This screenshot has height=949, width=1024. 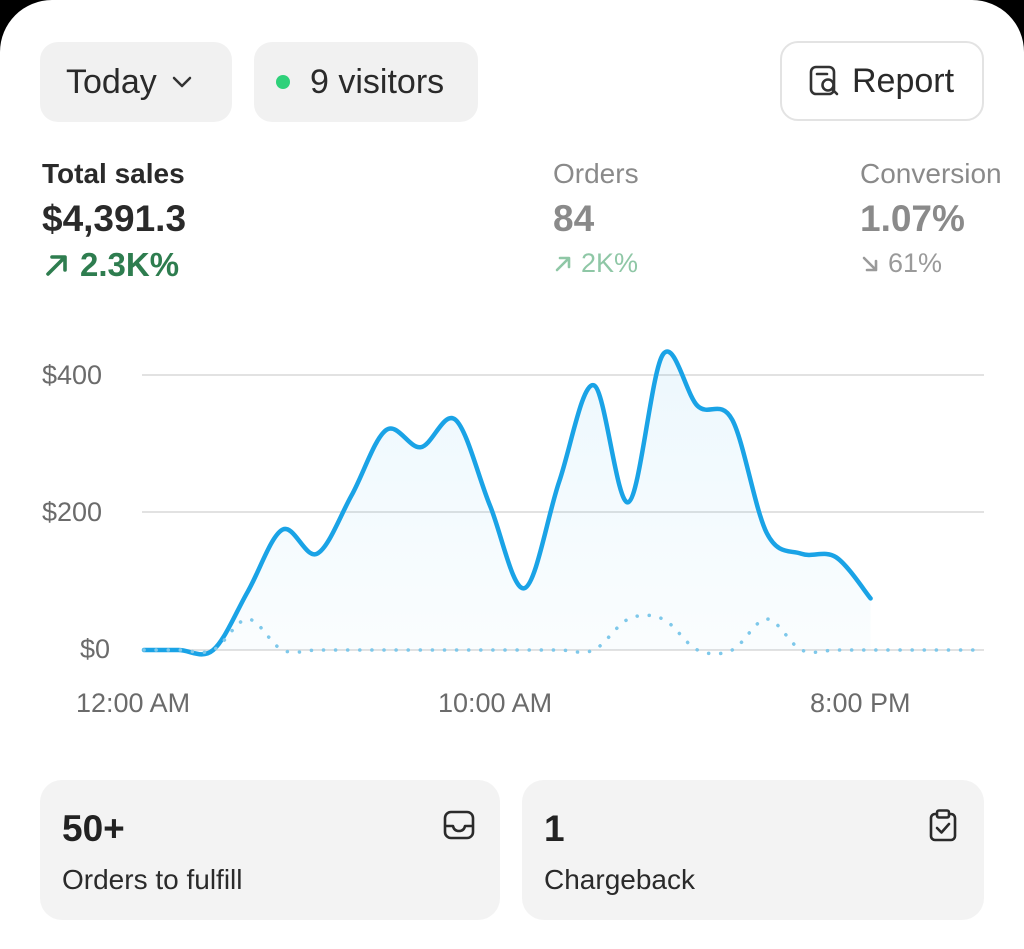 What do you see at coordinates (753, 850) in the screenshot?
I see `chargeback-tile: 1 Chargeback` at bounding box center [753, 850].